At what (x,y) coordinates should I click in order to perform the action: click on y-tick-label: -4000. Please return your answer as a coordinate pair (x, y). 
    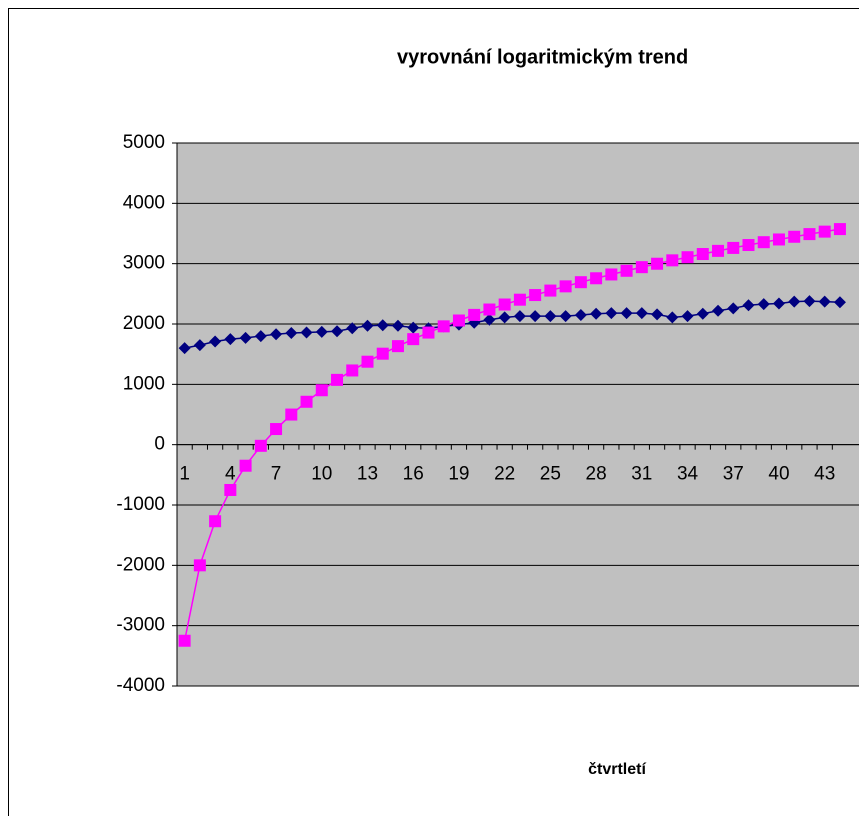
    Looking at the image, I should click on (140, 685).